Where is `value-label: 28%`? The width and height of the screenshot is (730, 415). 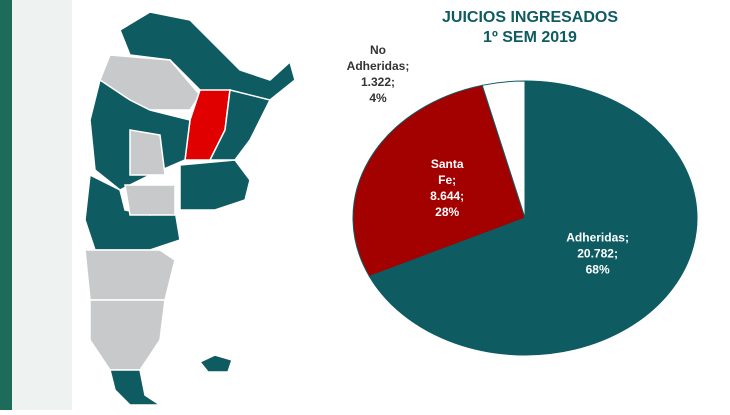 value-label: 28% is located at coordinates (447, 212).